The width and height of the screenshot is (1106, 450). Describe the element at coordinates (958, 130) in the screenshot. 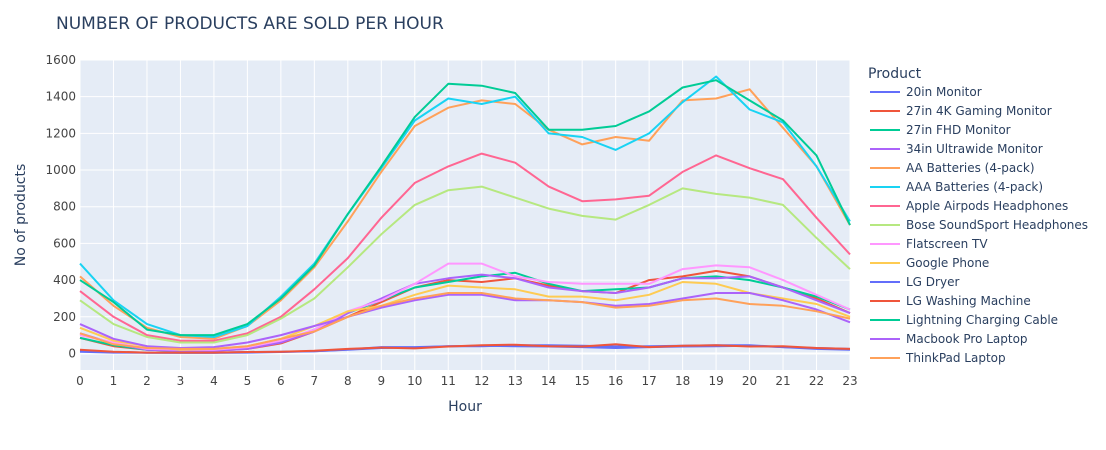

I see `legend-label: 27in FHD Monitor` at that location.